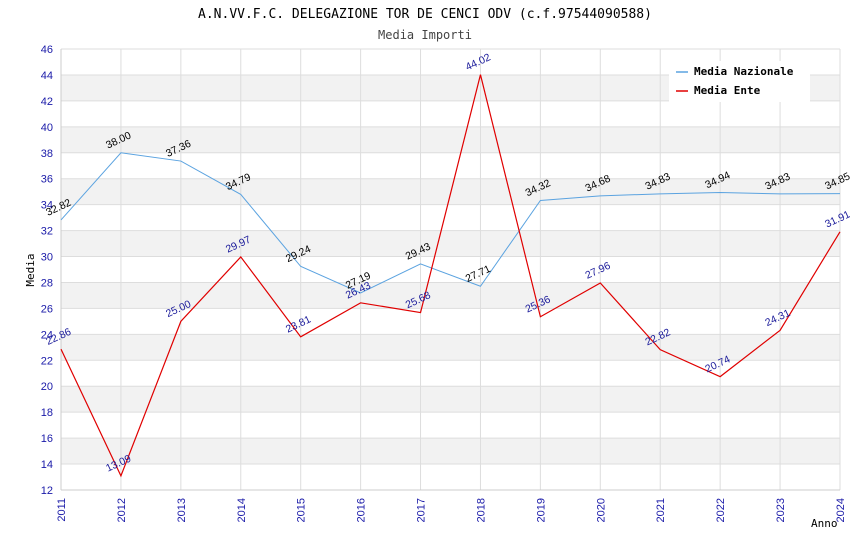 This screenshot has width=850, height=550. Describe the element at coordinates (478, 274) in the screenshot. I see `data-label: 27.71` at that location.